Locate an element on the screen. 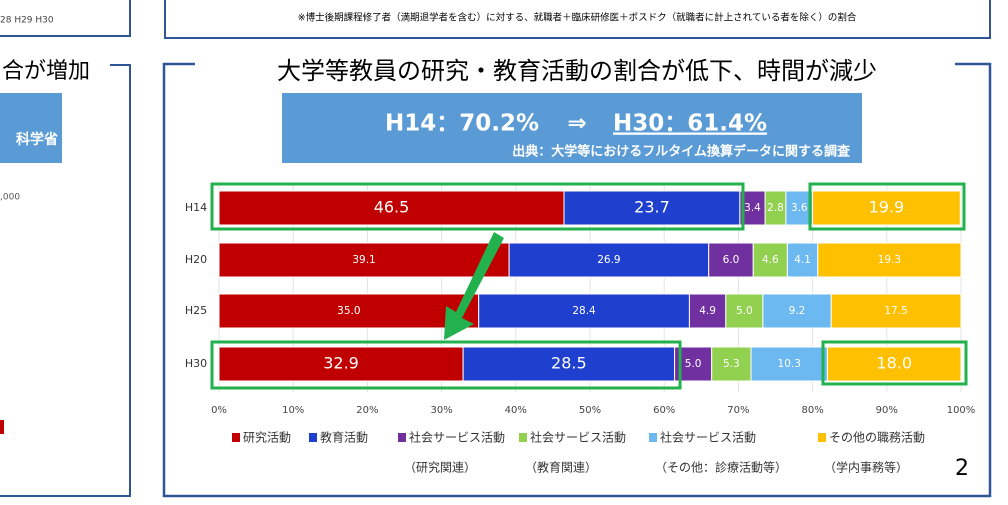  left-axis-label: ,000 is located at coordinates (10, 198).